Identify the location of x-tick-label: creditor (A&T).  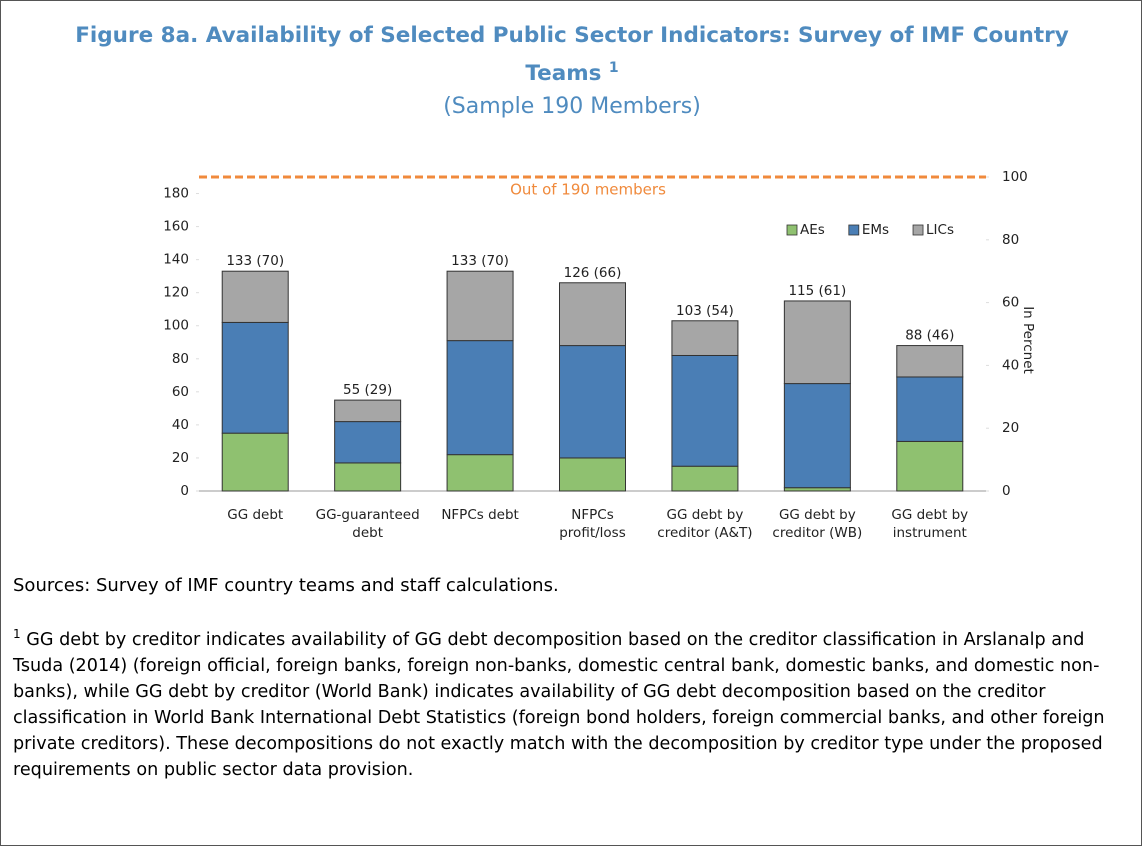
(704, 533).